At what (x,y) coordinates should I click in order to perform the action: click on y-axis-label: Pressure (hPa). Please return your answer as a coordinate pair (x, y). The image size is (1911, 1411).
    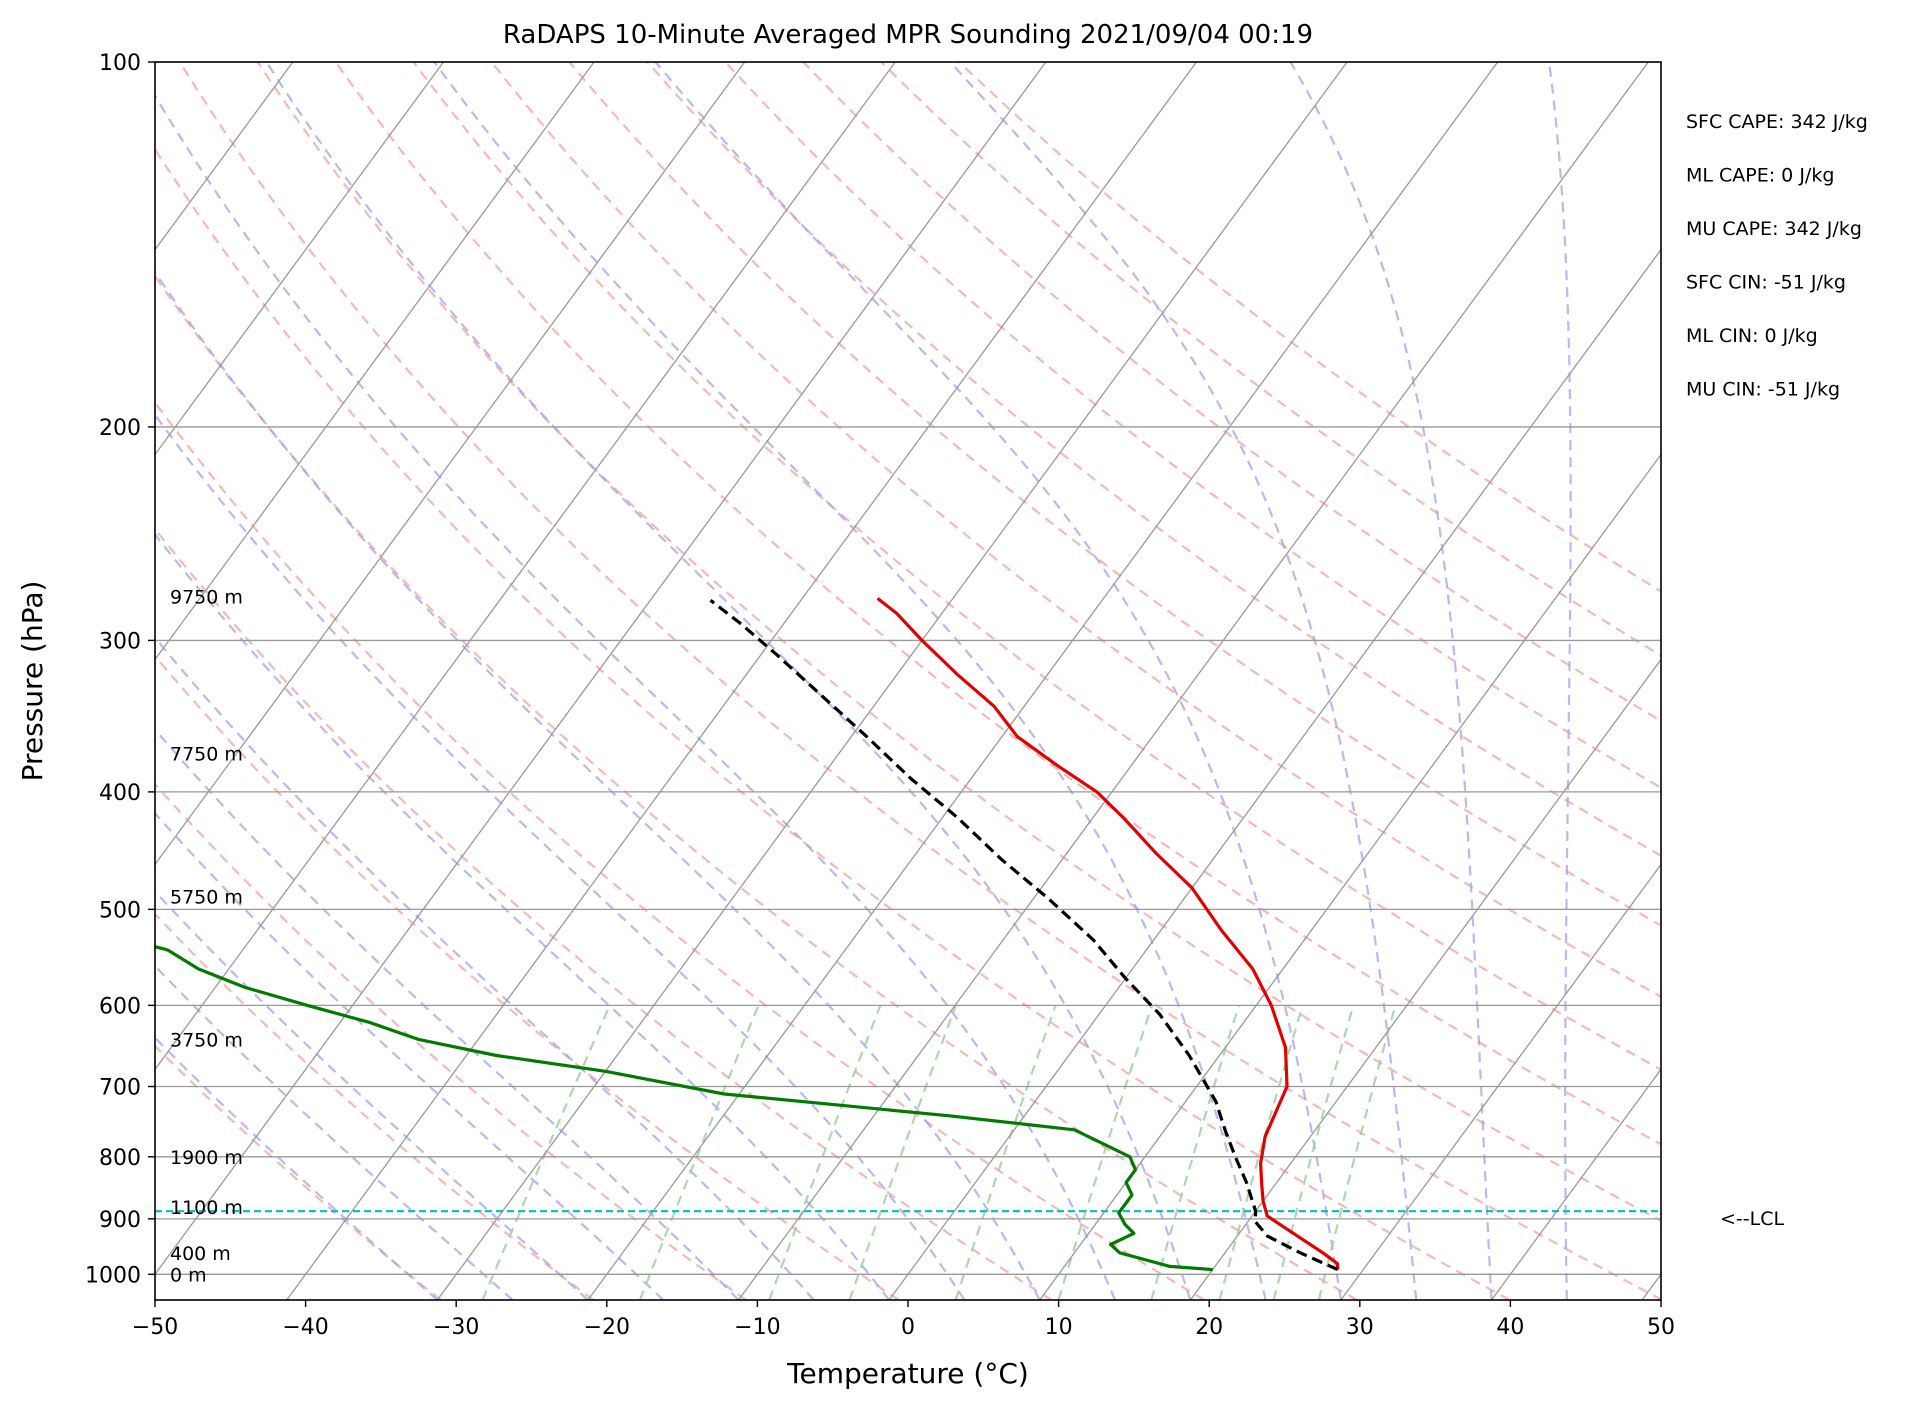
    Looking at the image, I should click on (32, 681).